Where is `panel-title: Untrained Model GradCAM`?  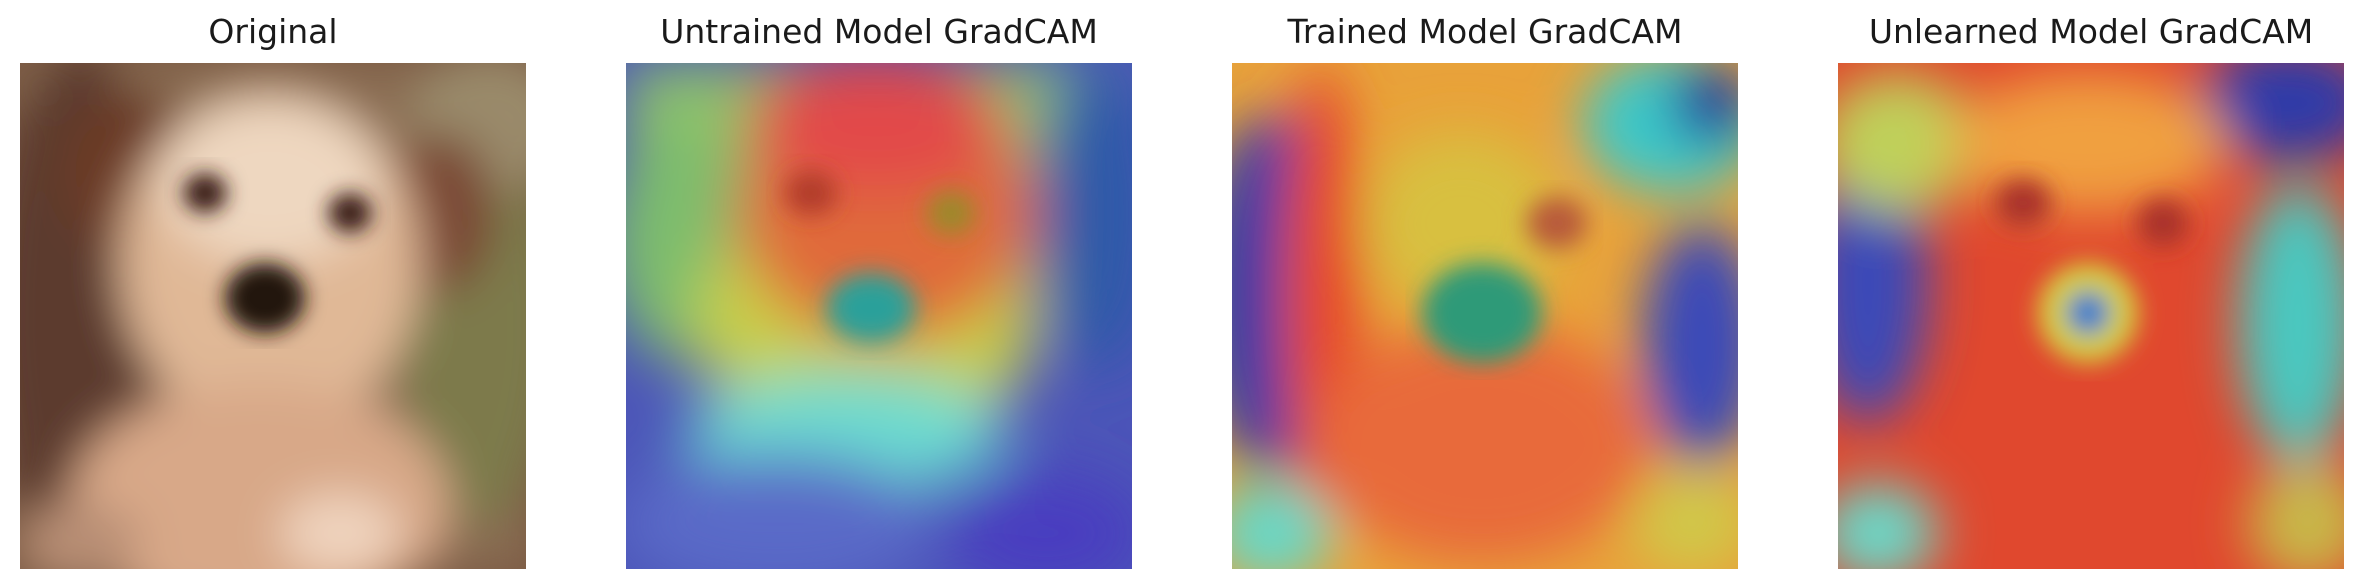
panel-title: Untrained Model GradCAM is located at coordinates (879, 31).